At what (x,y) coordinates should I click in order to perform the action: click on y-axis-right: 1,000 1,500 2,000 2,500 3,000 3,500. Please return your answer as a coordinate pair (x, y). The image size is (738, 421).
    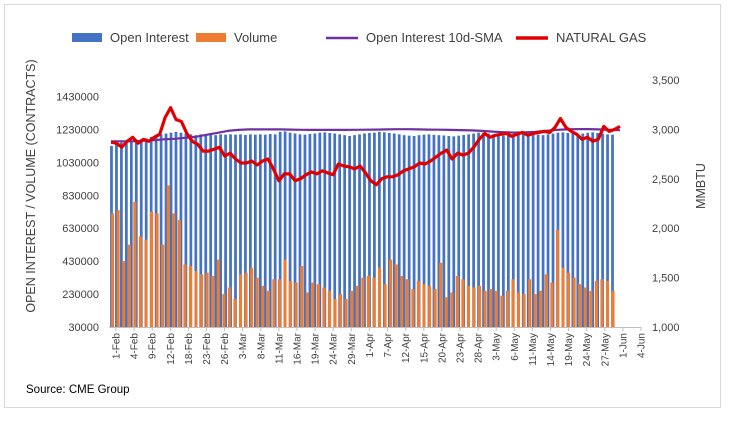
    Looking at the image, I should click on (666, 204).